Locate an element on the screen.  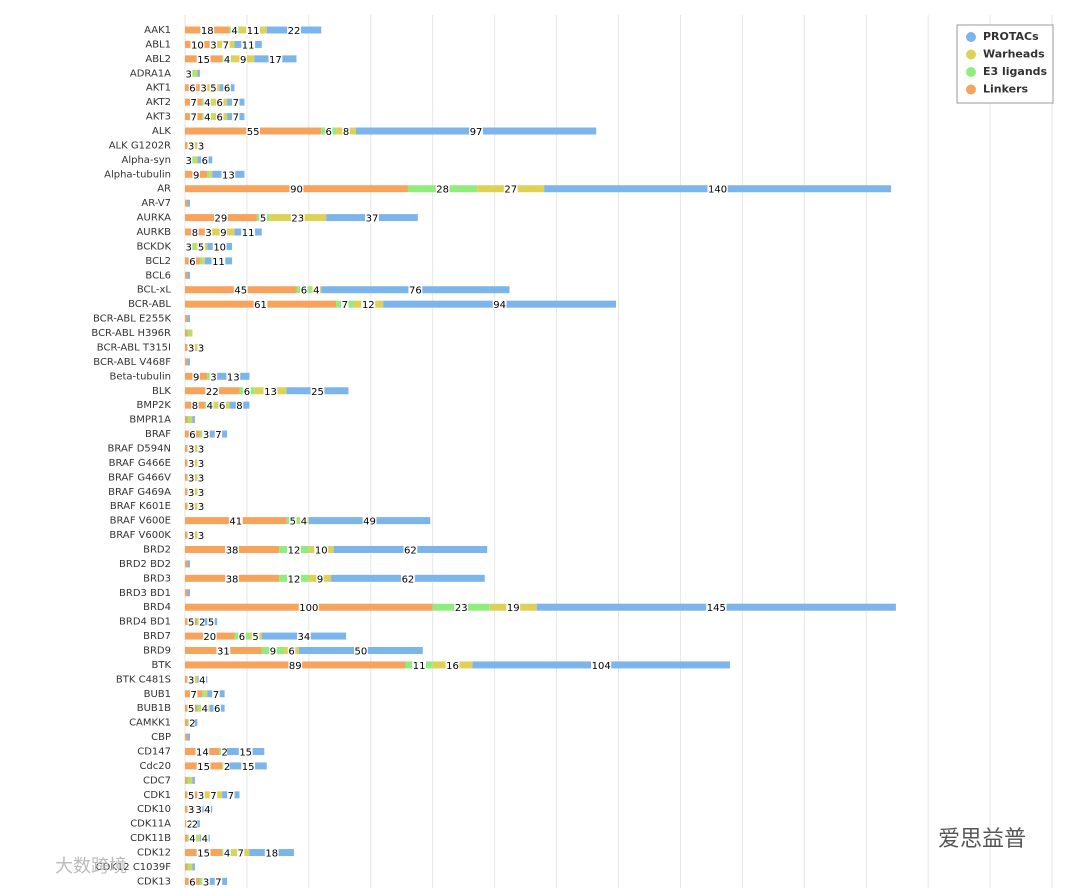
y-tick-label: AR is located at coordinates (164, 189).